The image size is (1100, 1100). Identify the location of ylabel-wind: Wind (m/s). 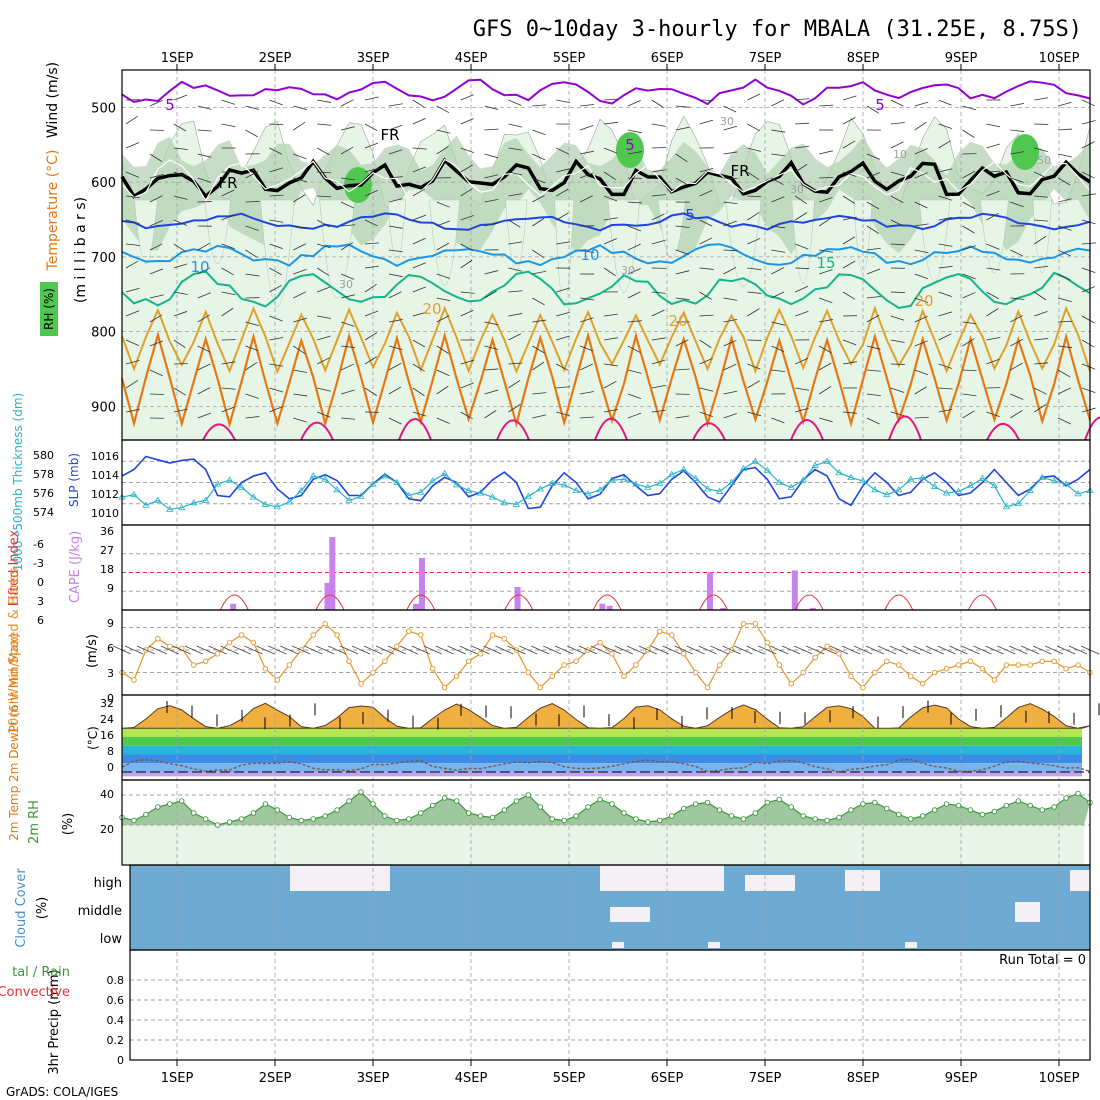
(53, 100).